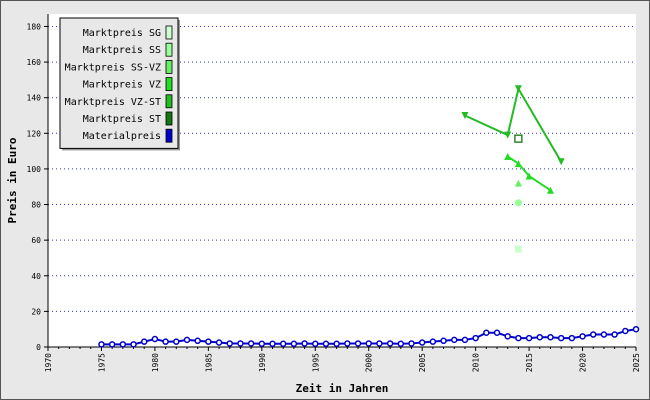 The height and width of the screenshot is (400, 650). I want to click on y-tick-label: 0, so click(38, 347).